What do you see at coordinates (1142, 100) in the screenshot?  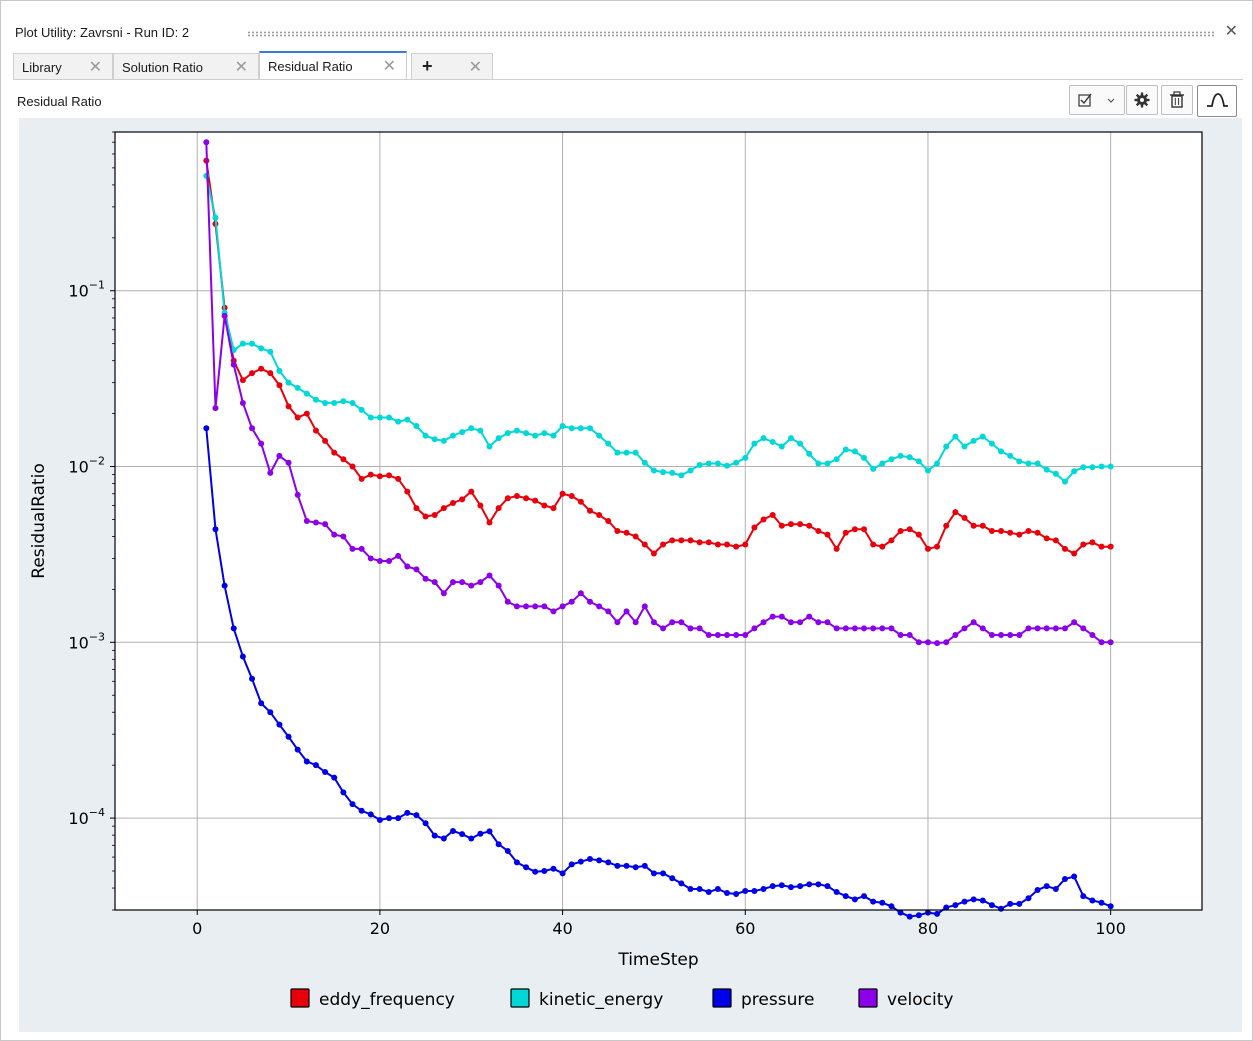 I see `settings-button` at bounding box center [1142, 100].